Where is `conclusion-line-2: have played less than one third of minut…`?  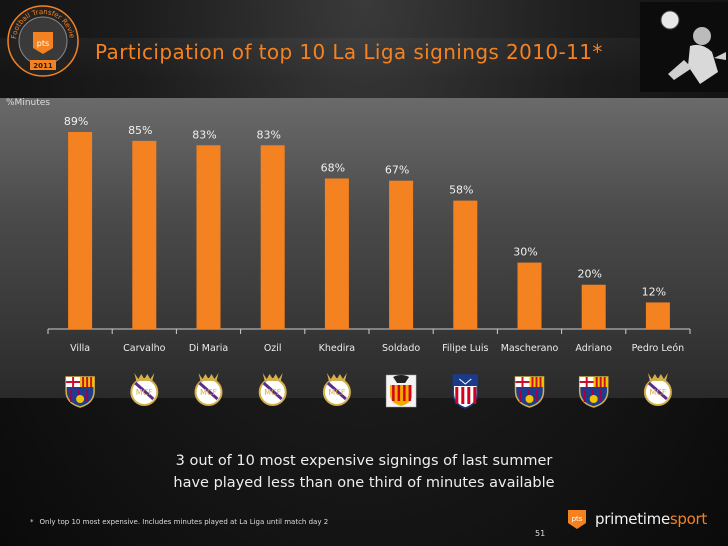 conclusion-line-2: have played less than one third of minut… is located at coordinates (364, 483).